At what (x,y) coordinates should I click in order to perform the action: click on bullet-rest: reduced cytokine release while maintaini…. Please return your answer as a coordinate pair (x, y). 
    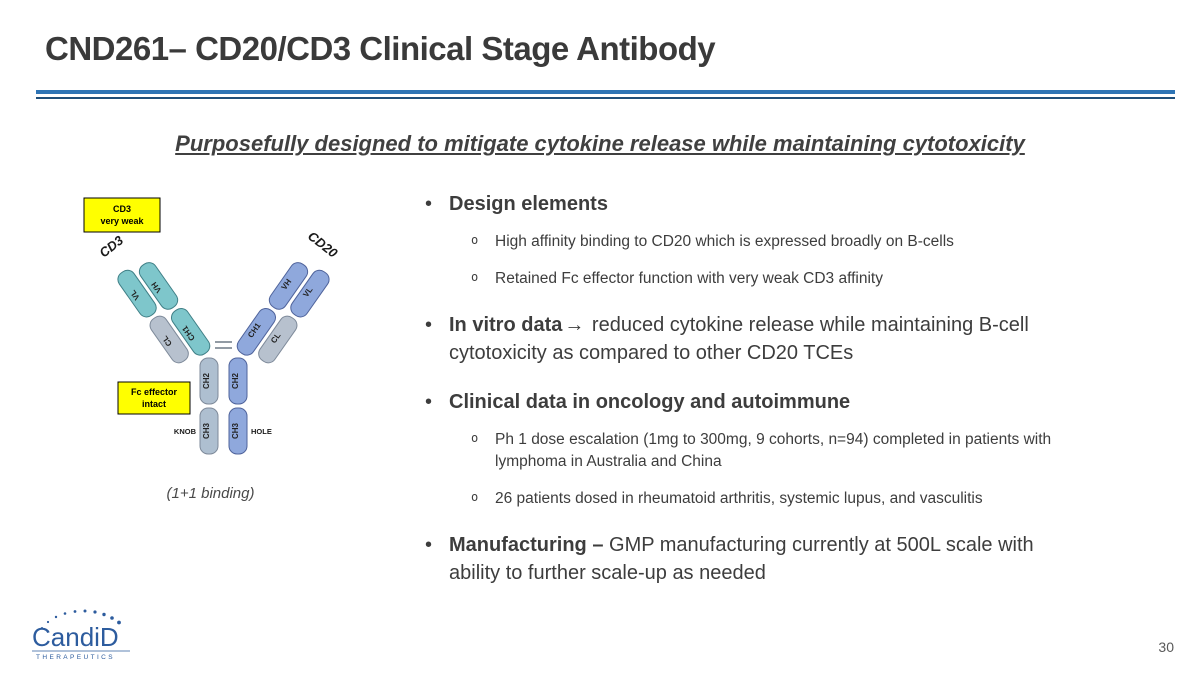
    Looking at the image, I should click on (739, 339).